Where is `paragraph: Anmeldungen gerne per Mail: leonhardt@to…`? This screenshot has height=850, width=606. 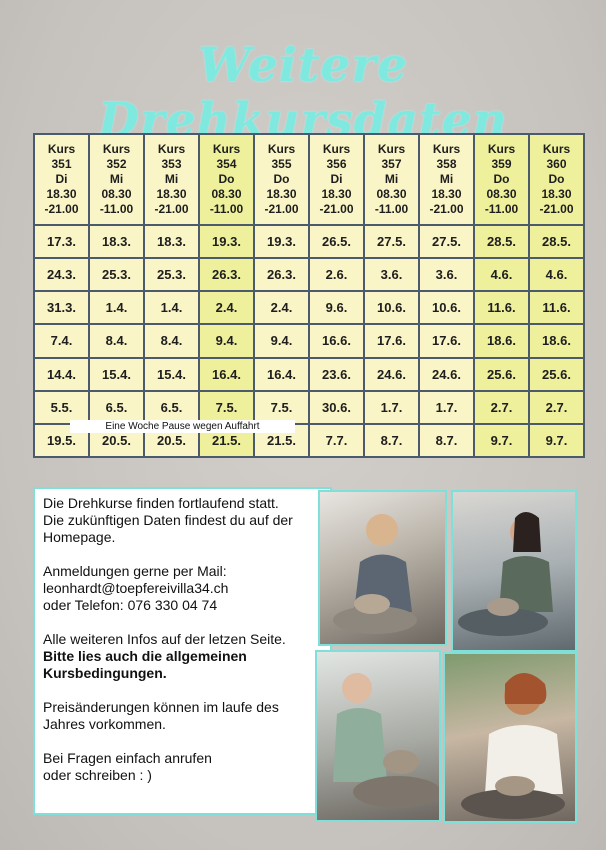 paragraph: Anmeldungen gerne per Mail: leonhardt@to… is located at coordinates (182, 588).